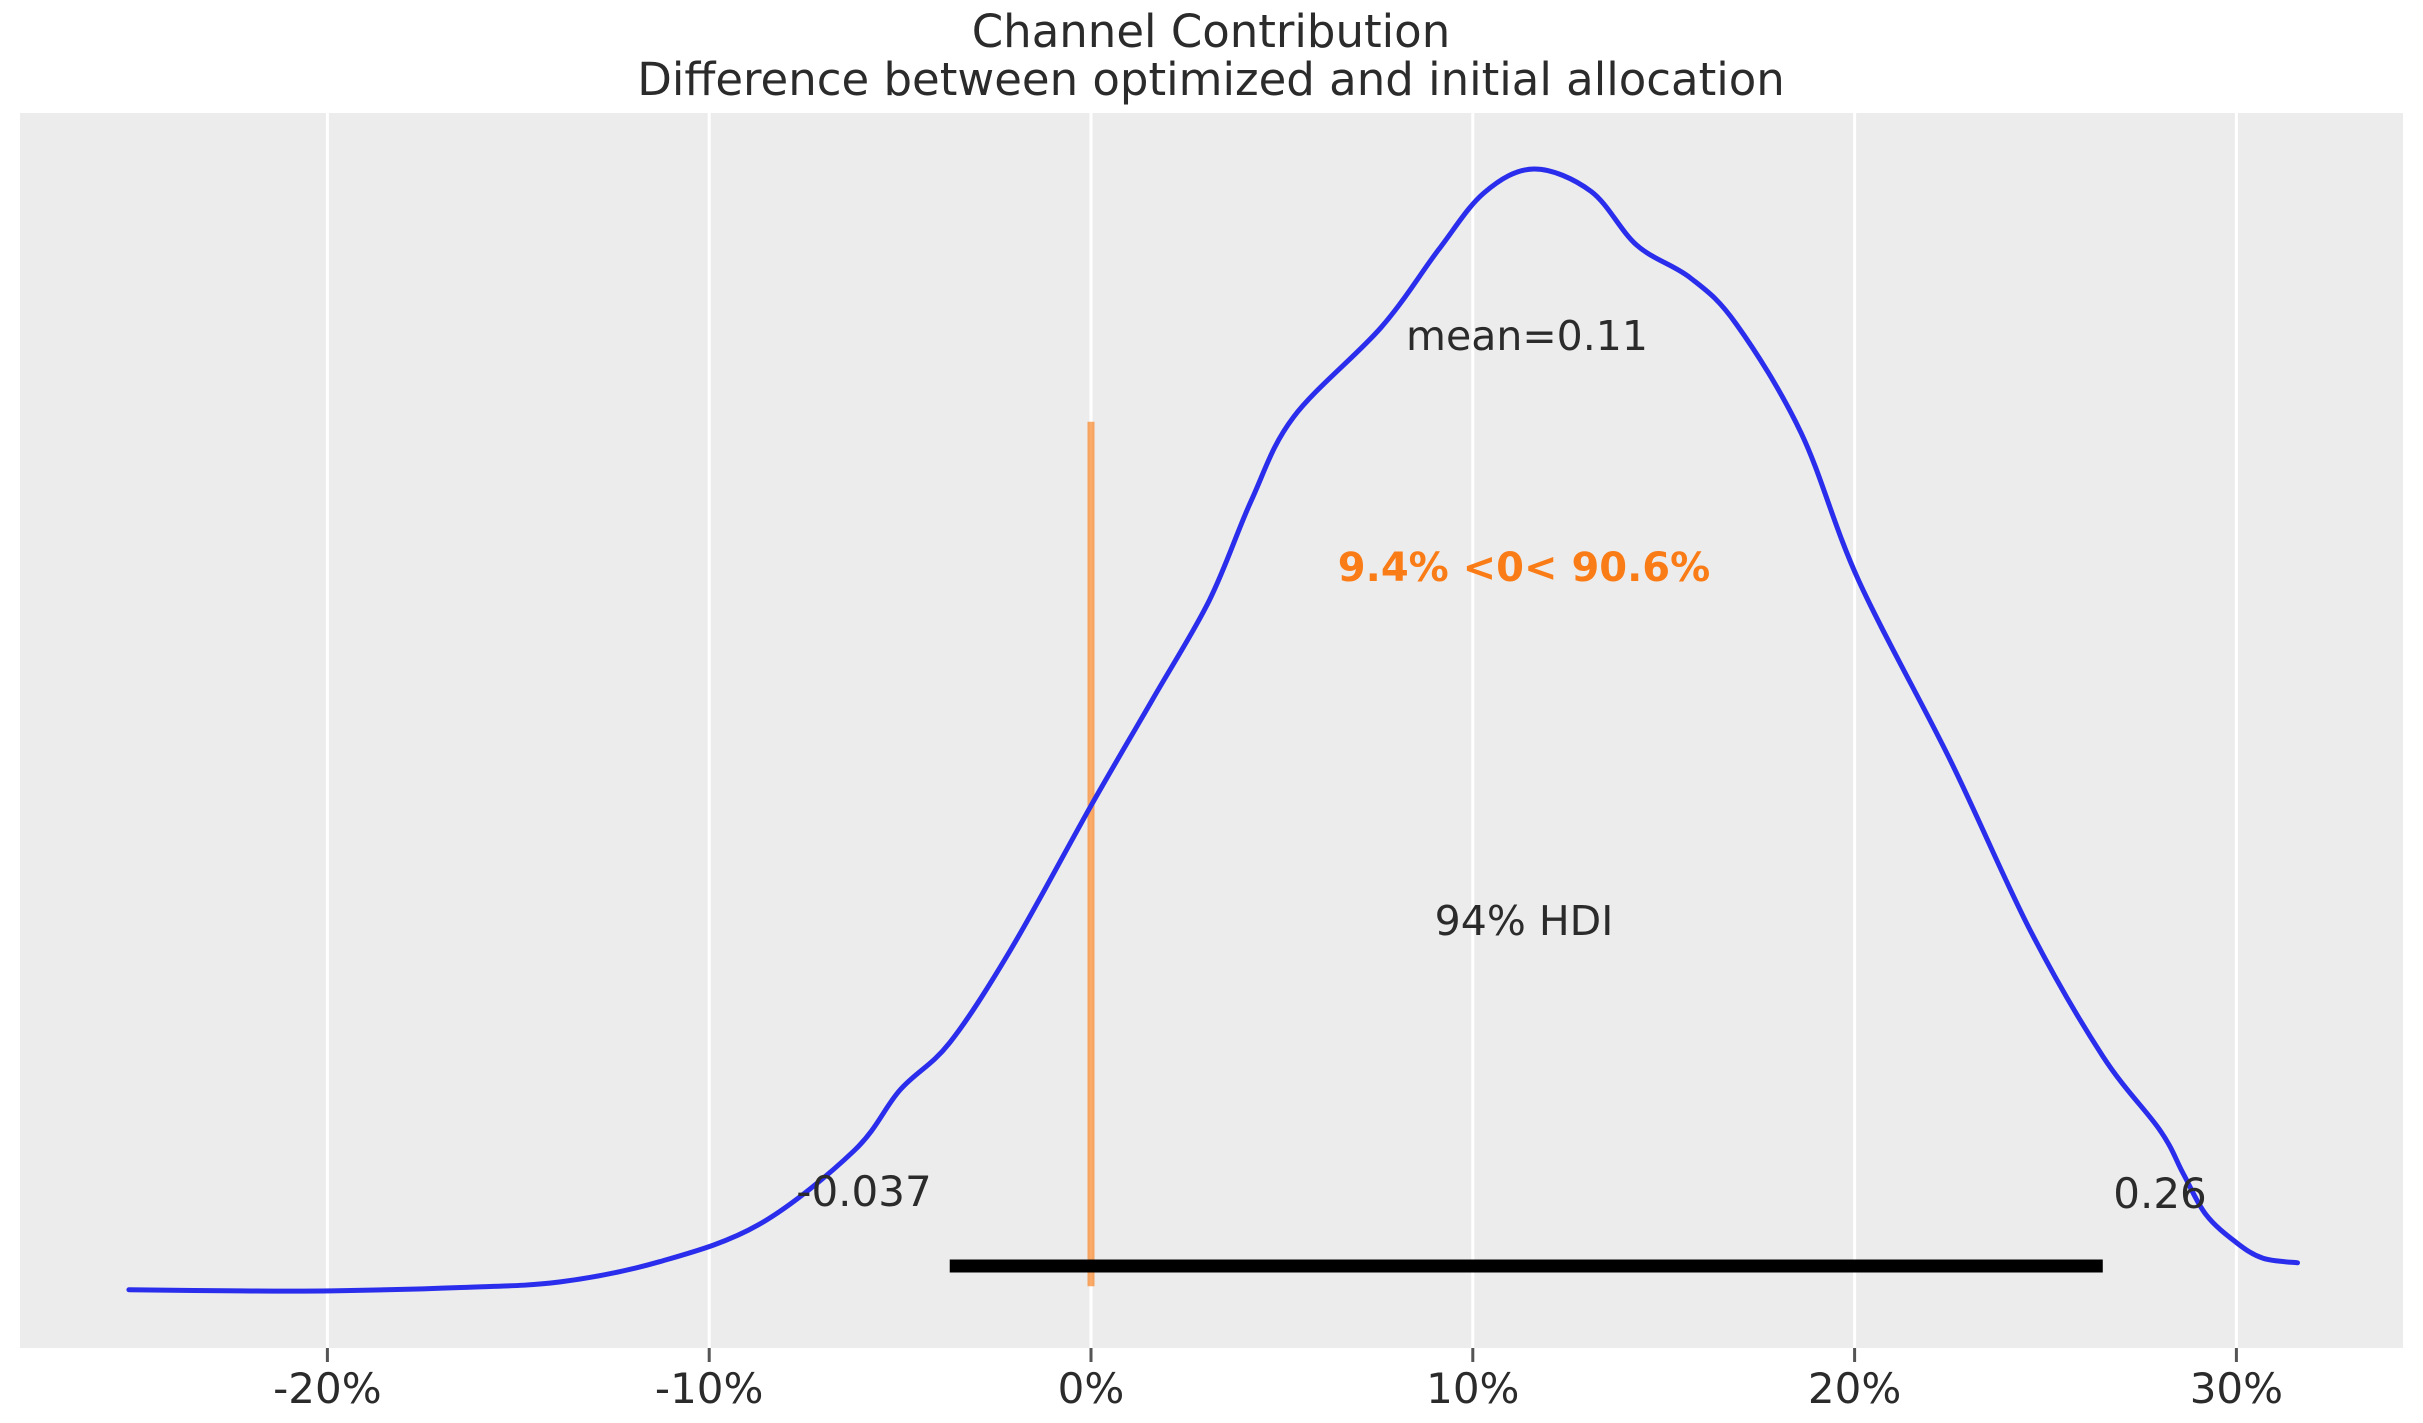 This screenshot has width=2423, height=1423. I want to click on x-tick-label: 30%, so click(2236, 1388).